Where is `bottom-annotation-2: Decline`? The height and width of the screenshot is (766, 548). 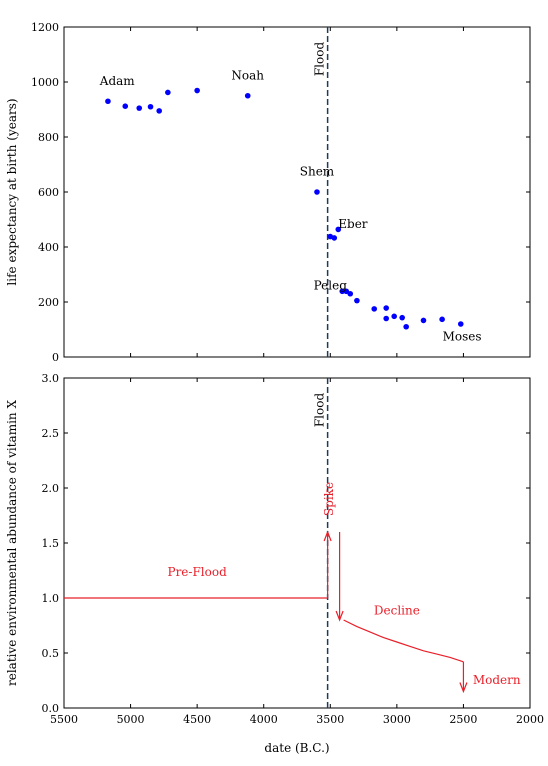
bottom-annotation-2: Decline is located at coordinates (397, 611).